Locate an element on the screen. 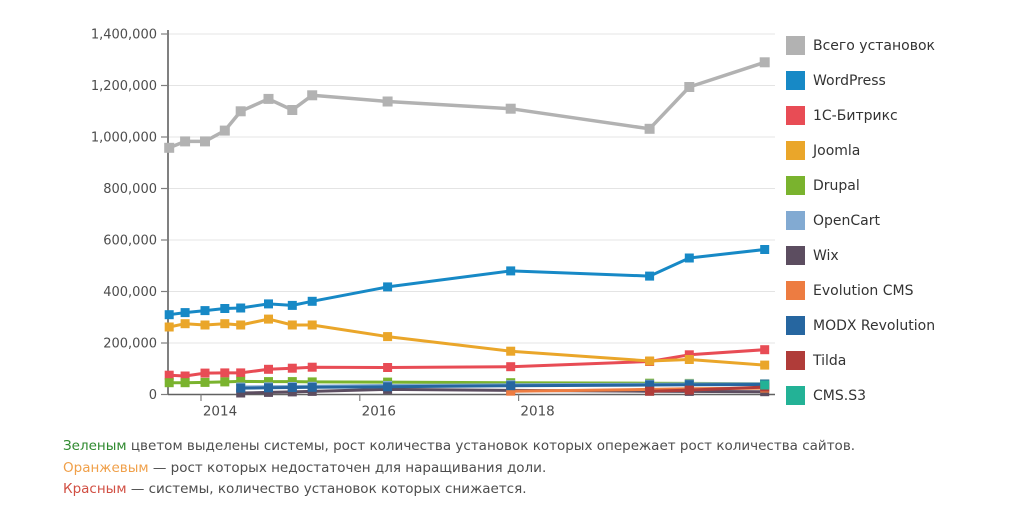  legend-label: Tilda is located at coordinates (830, 360).